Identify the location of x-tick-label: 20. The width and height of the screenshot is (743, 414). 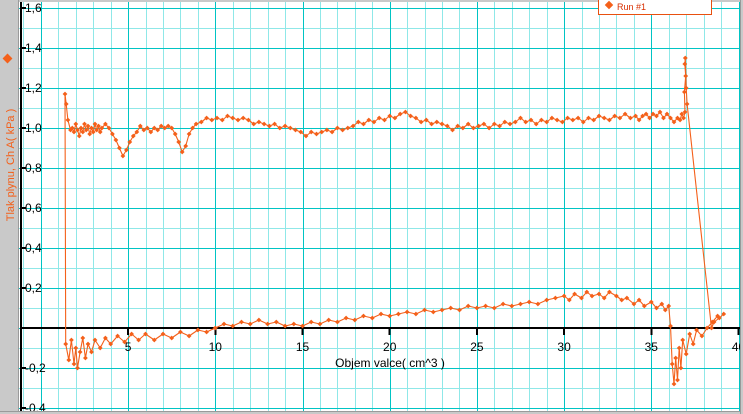
(390, 347).